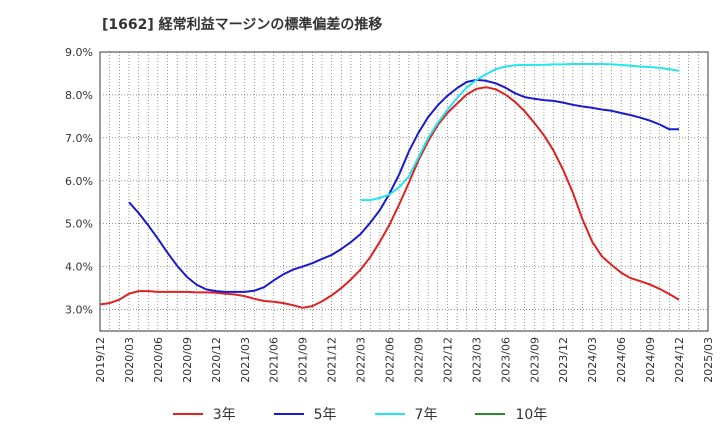 The height and width of the screenshot is (440, 720). What do you see at coordinates (361, 360) in the screenshot?
I see `x-tick-label: 2022/03` at bounding box center [361, 360].